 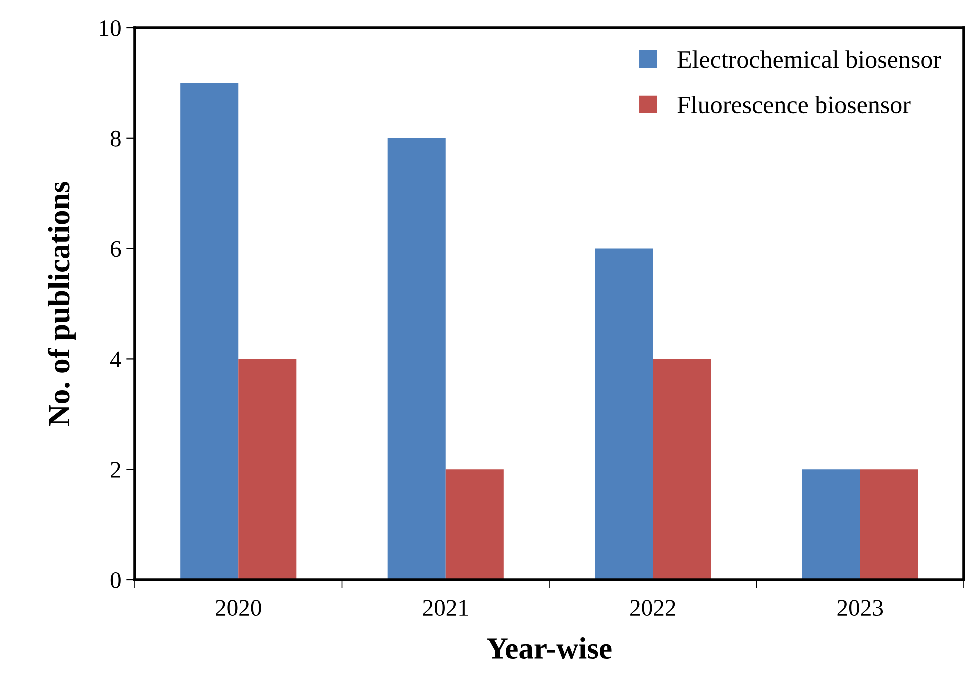 I want to click on x-tick-label: 2020, so click(x=239, y=608).